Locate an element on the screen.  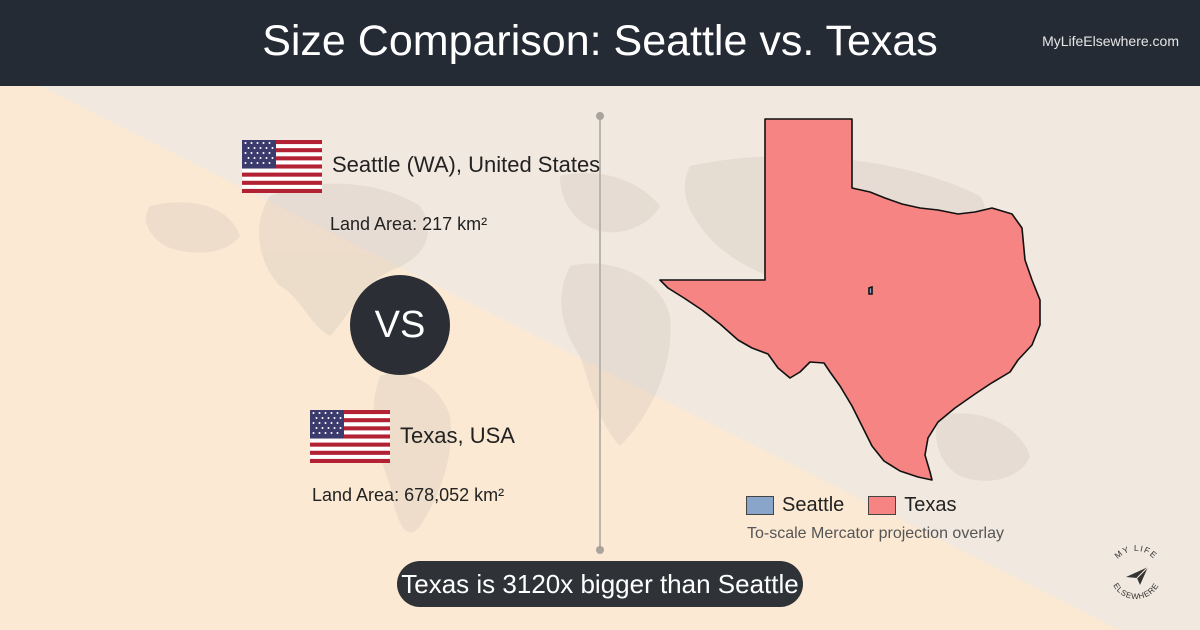
svg-text: MY LIFE is located at coordinates (1135, 552).